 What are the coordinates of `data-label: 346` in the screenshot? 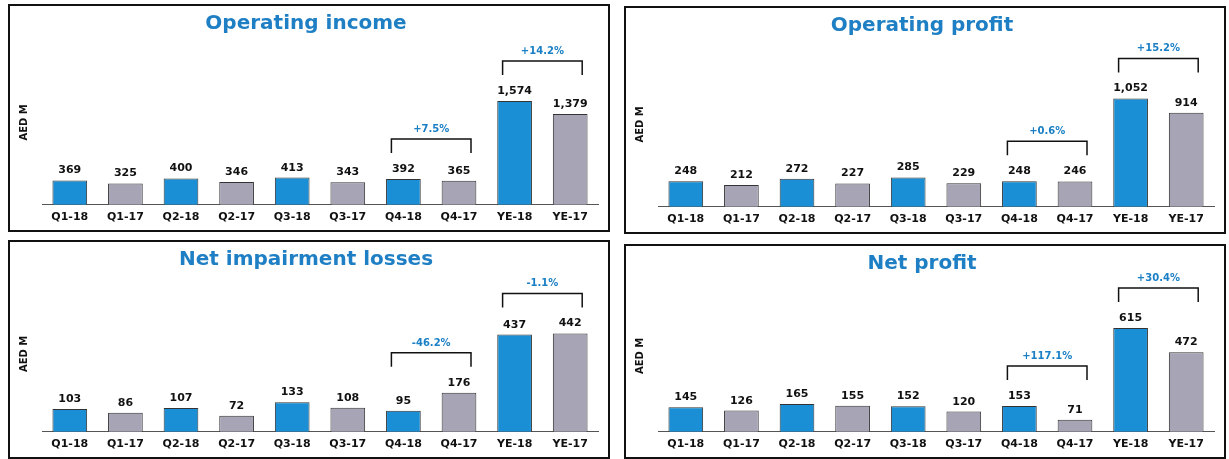 It's located at (237, 171).